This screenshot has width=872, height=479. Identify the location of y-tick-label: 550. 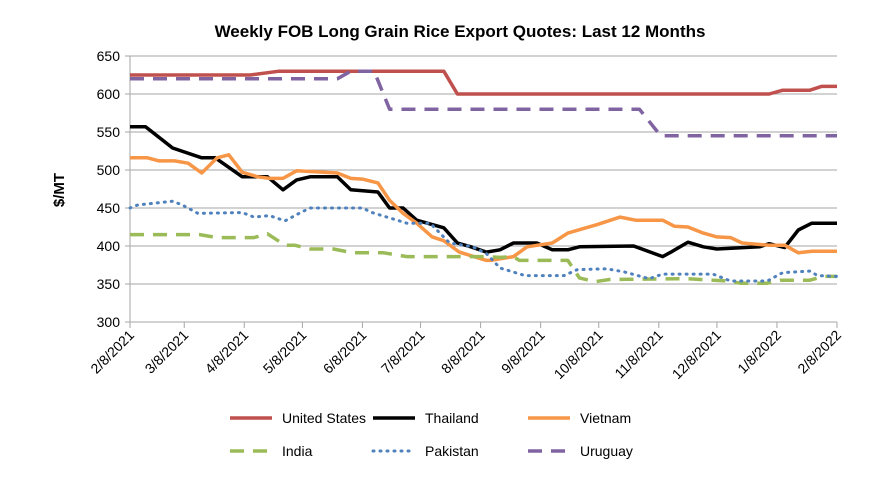
(109, 132).